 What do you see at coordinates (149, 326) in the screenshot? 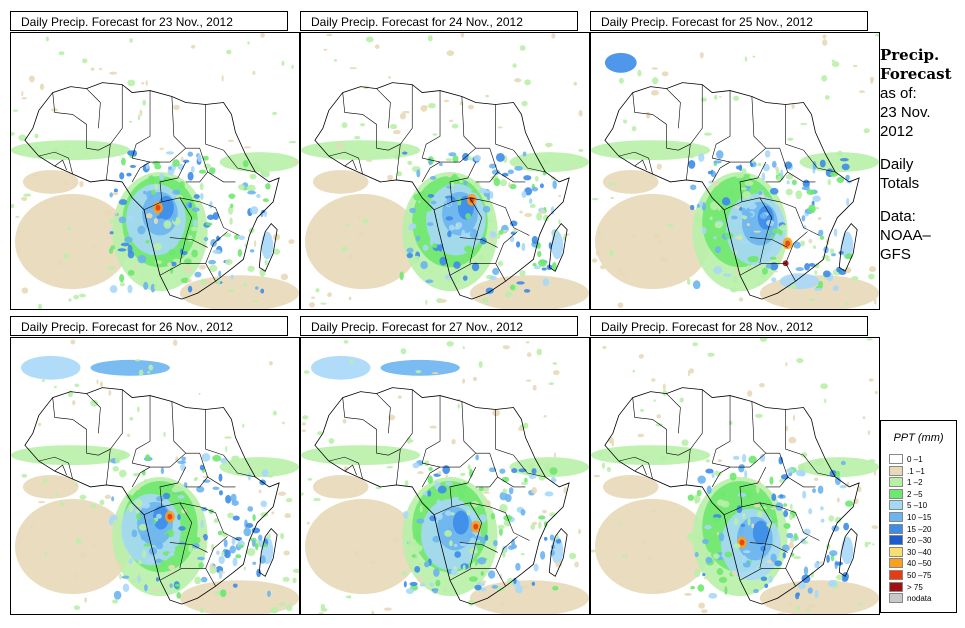
I see `panel-title: Daily Precip. Forecast for 26 Nov., 2012` at bounding box center [149, 326].